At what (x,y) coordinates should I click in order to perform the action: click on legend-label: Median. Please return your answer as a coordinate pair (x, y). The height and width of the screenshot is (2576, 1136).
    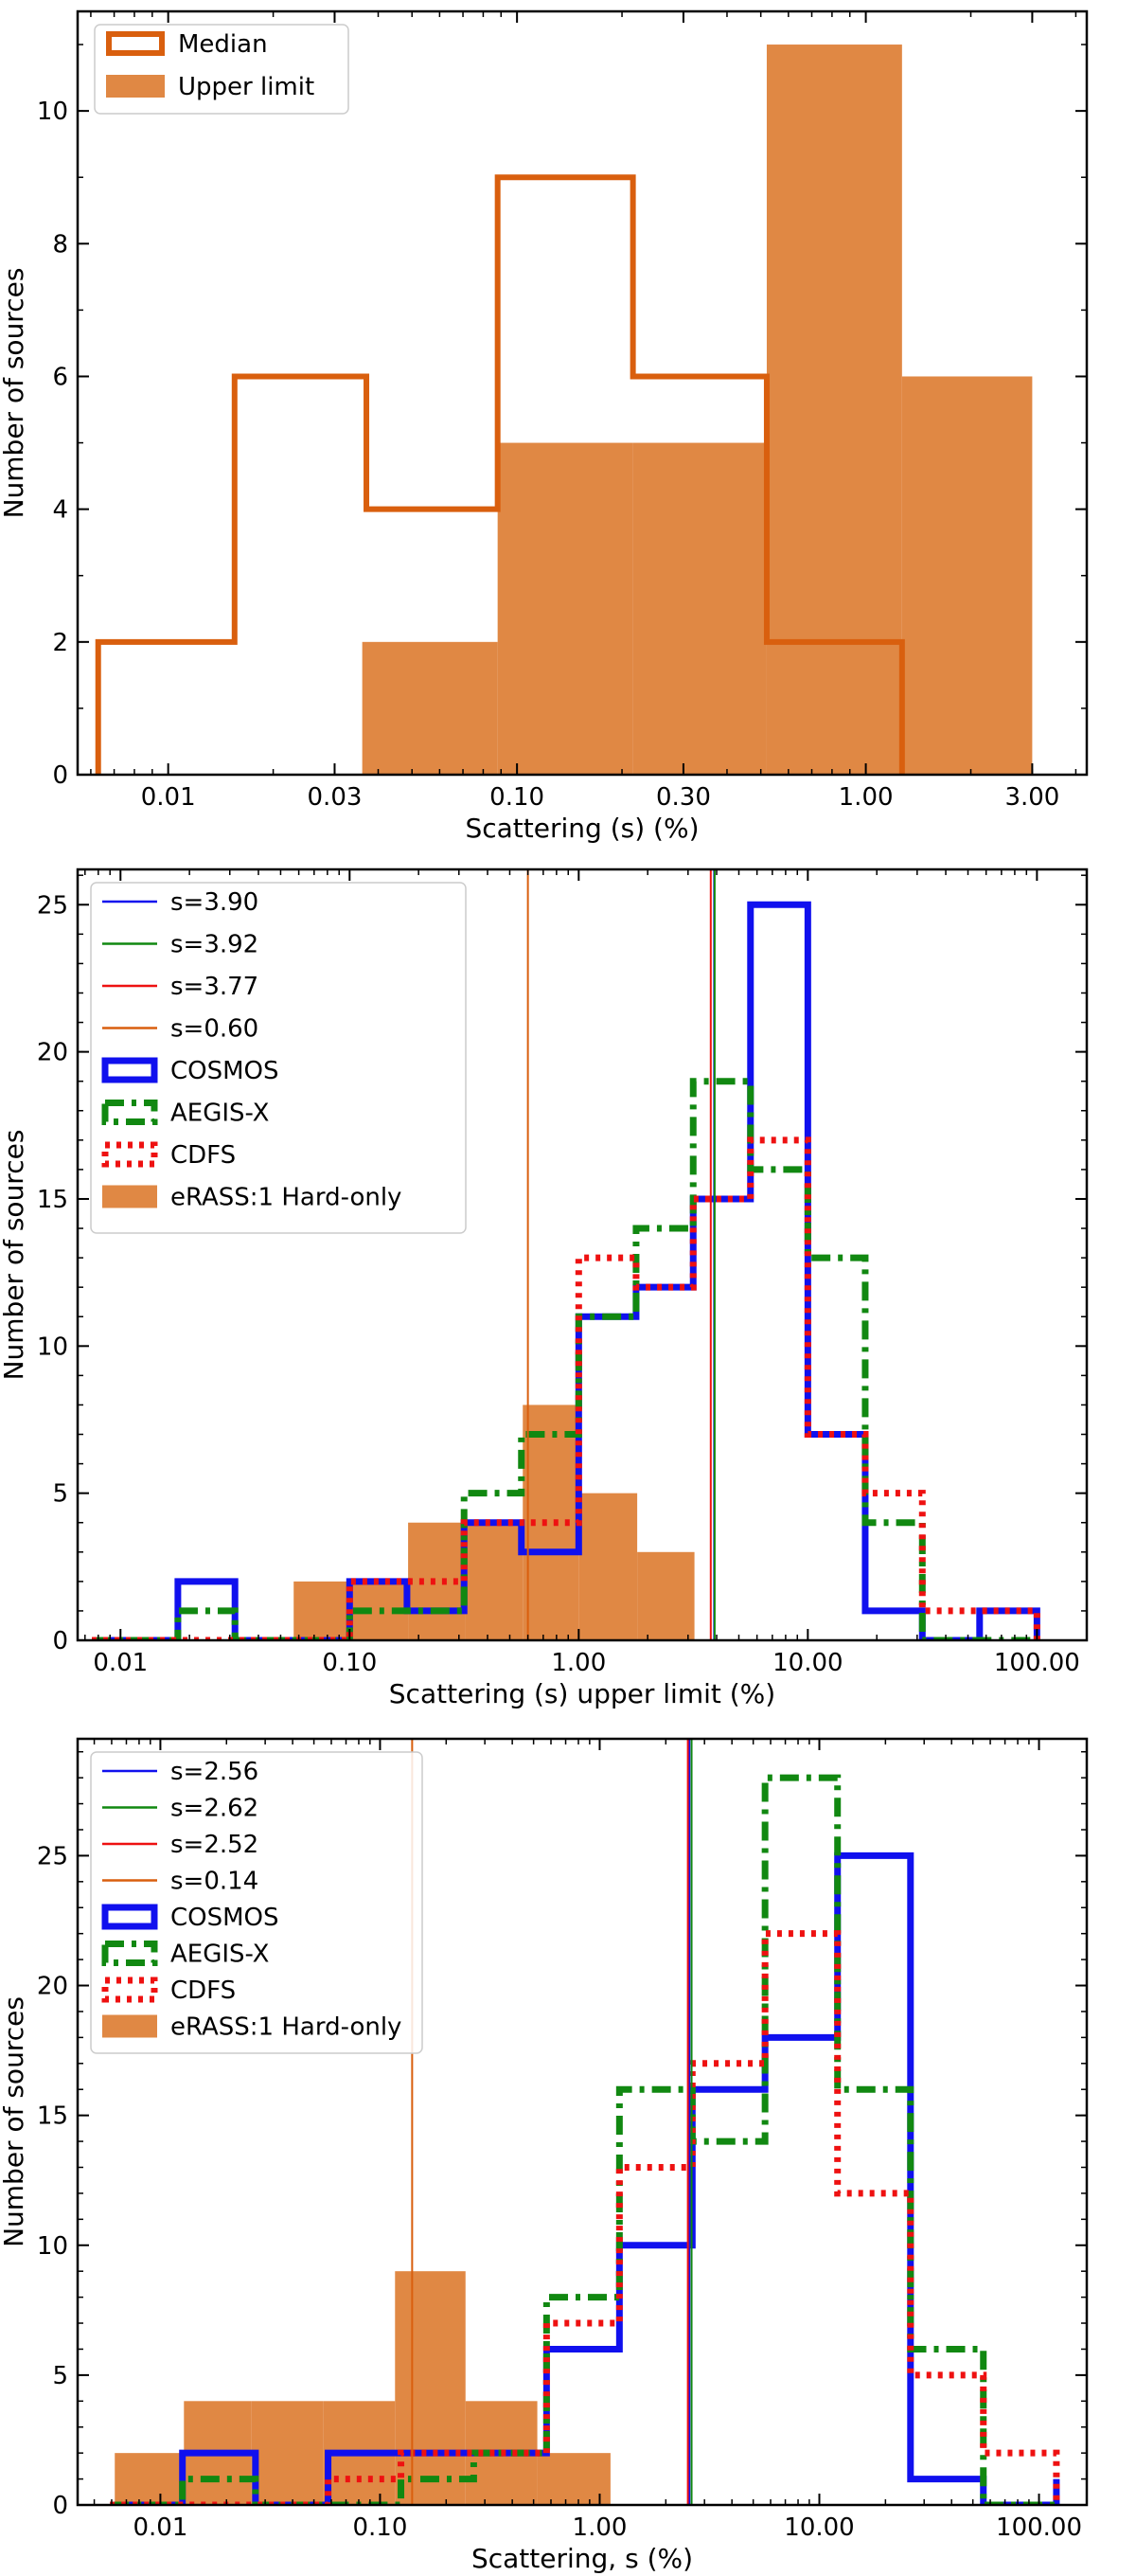
    Looking at the image, I should click on (223, 44).